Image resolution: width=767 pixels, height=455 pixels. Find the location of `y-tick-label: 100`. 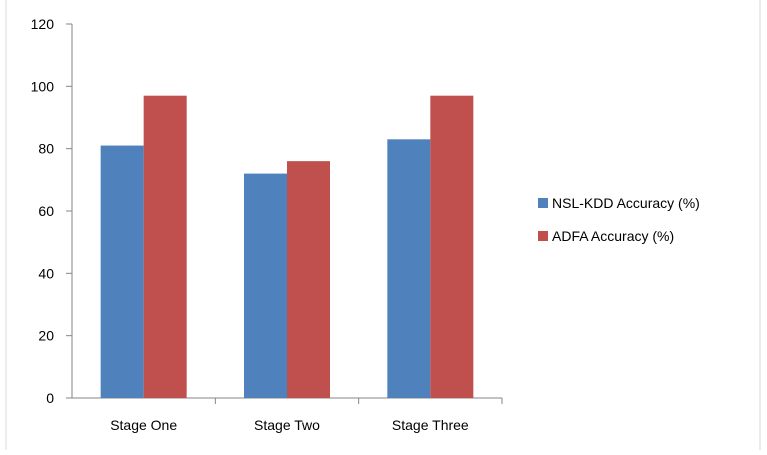

y-tick-label: 100 is located at coordinates (43, 86).